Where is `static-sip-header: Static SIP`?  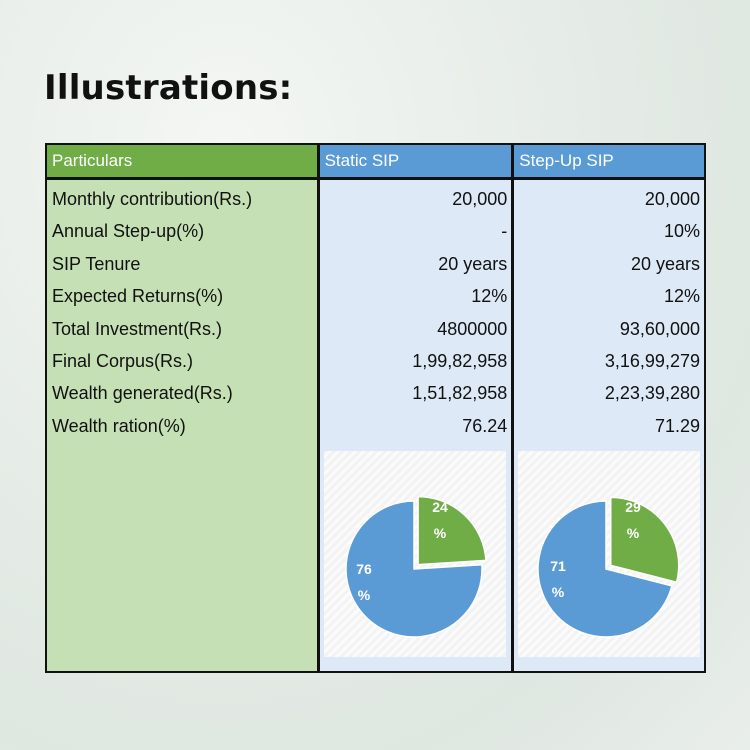 static-sip-header: Static SIP is located at coordinates (415, 162).